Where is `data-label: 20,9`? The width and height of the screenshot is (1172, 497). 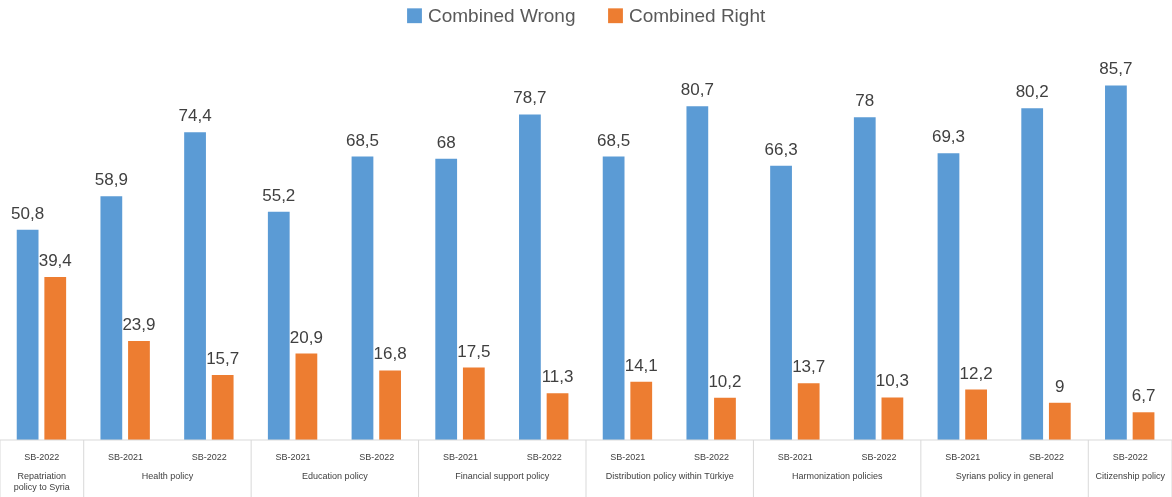 data-label: 20,9 is located at coordinates (306, 337).